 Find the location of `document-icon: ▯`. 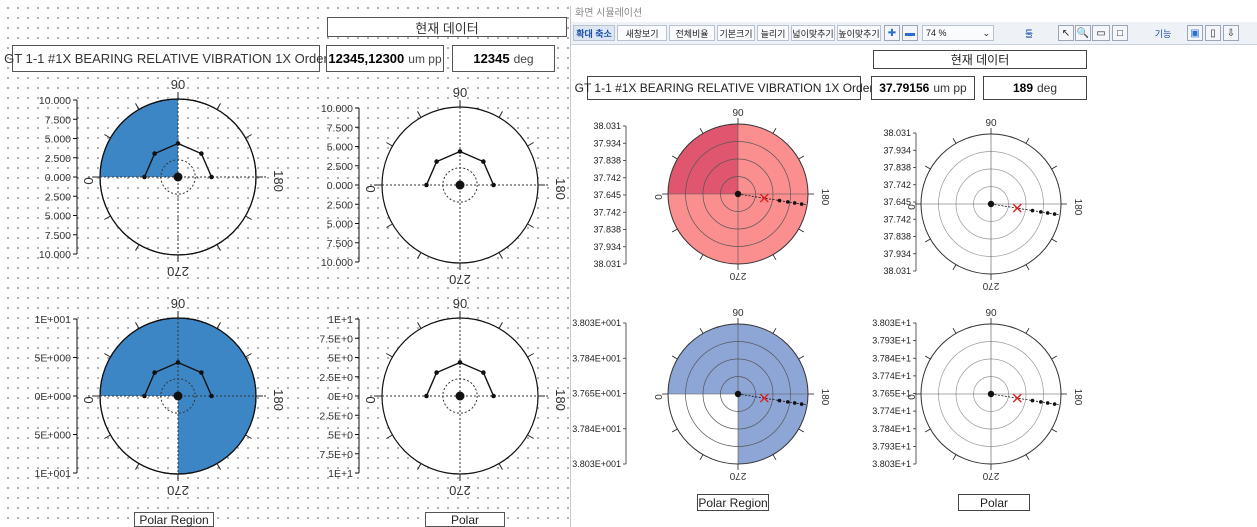

document-icon: ▯ is located at coordinates (1213, 33).